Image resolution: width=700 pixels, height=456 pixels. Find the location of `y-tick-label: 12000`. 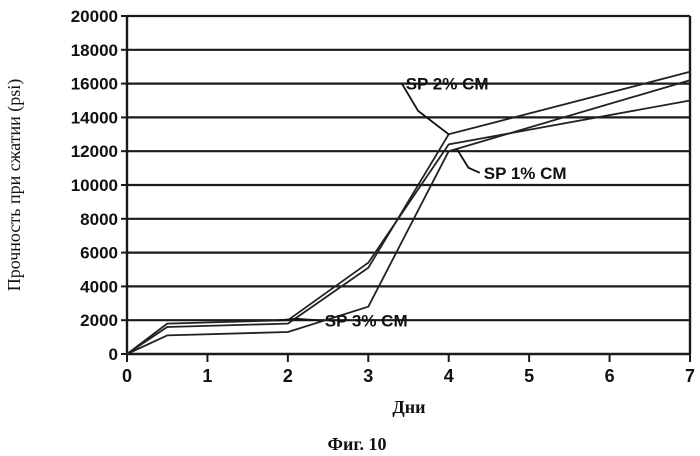

y-tick-label: 12000 is located at coordinates (94, 151).